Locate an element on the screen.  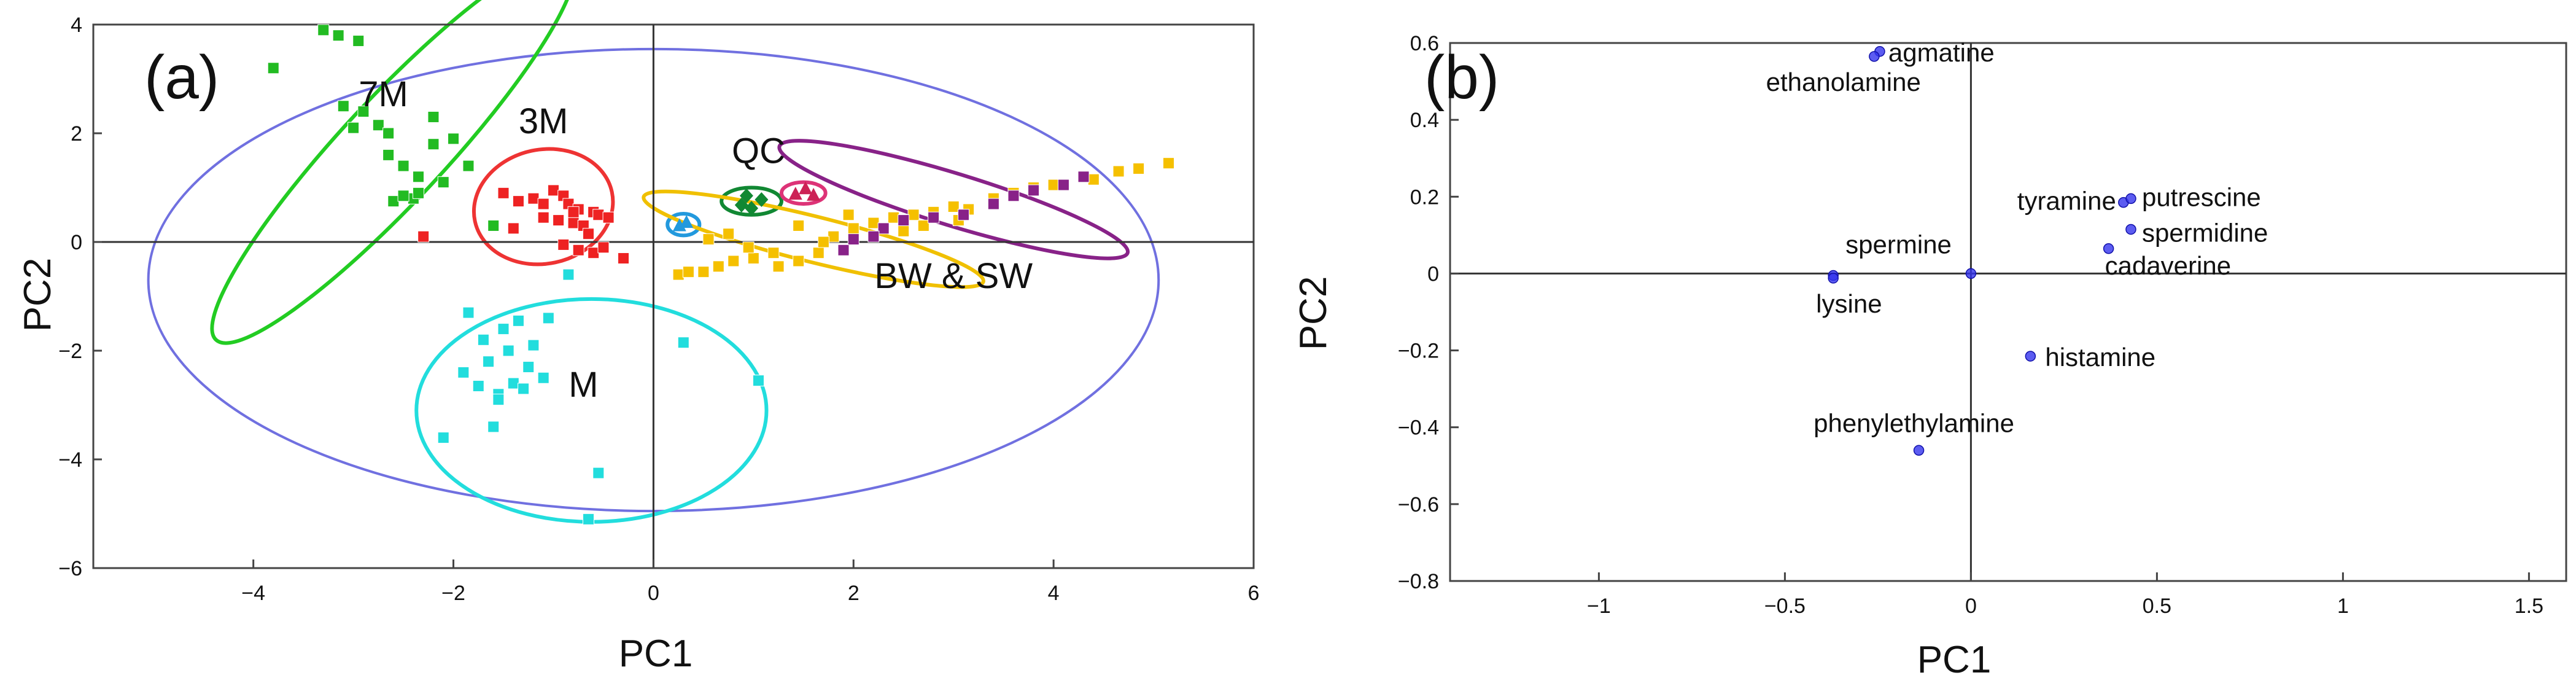
panel-a-y-axis-title: PC2 is located at coordinates (38, 295).